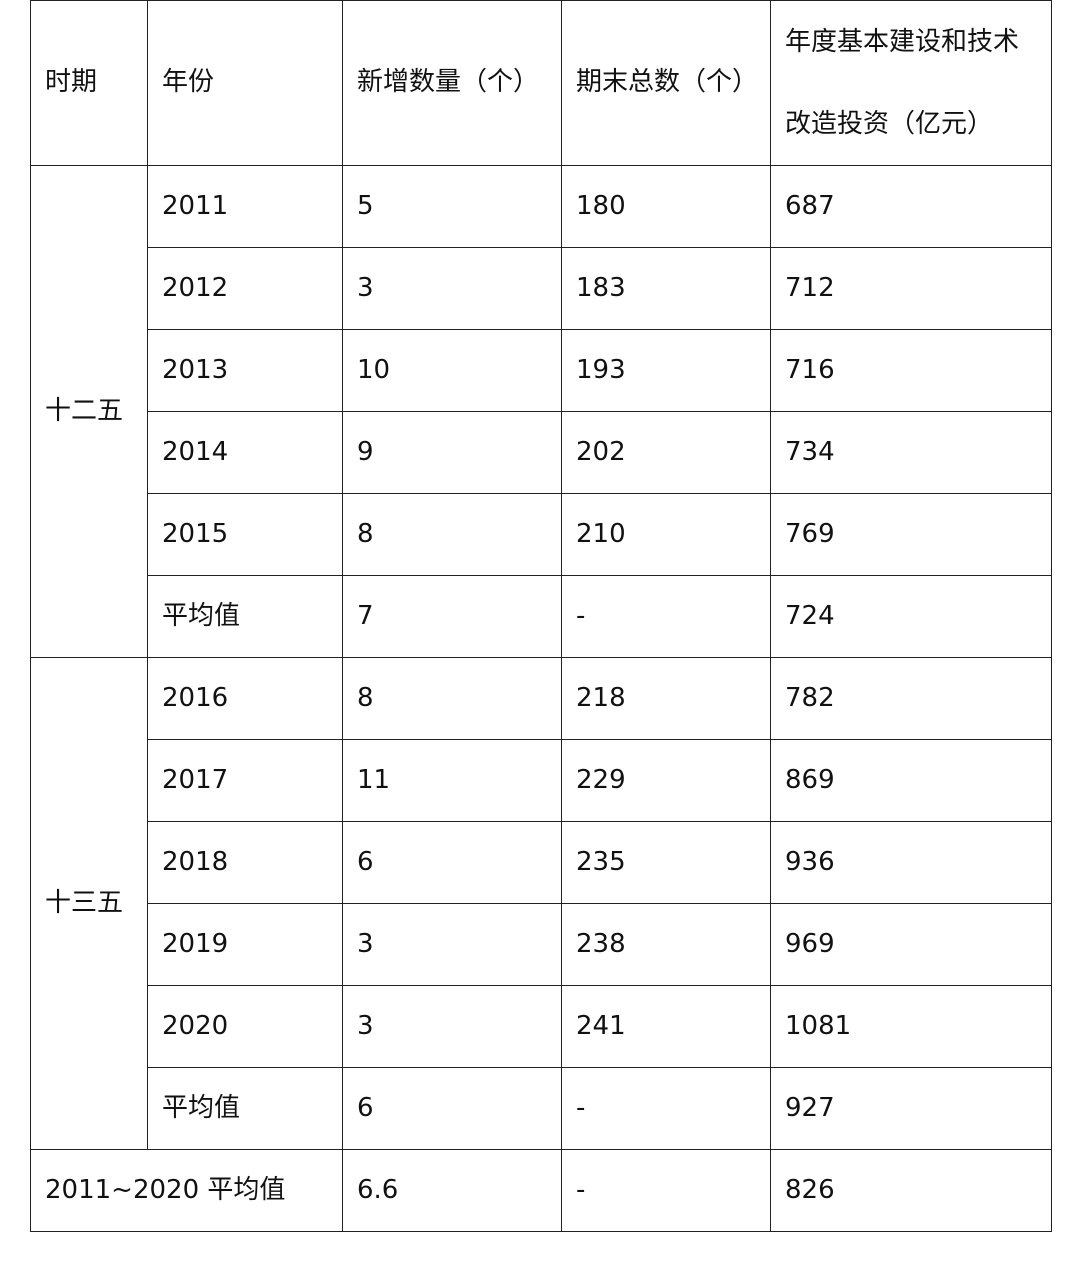 This screenshot has height=1265, width=1080. I want to click on table-row: 2020 3 241 1081, so click(541, 1026).